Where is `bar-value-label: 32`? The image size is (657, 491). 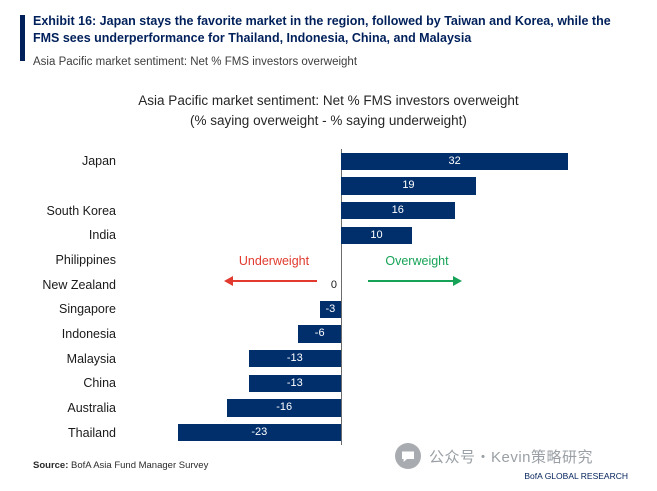
bar-value-label: 32 is located at coordinates (454, 160).